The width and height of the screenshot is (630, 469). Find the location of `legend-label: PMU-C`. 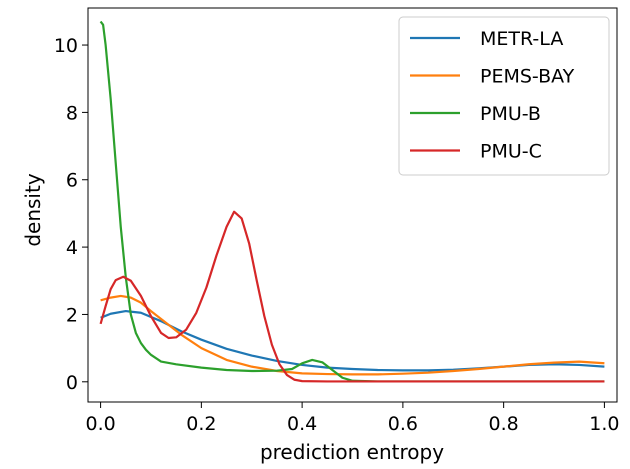

legend-label: PMU-C is located at coordinates (511, 152).